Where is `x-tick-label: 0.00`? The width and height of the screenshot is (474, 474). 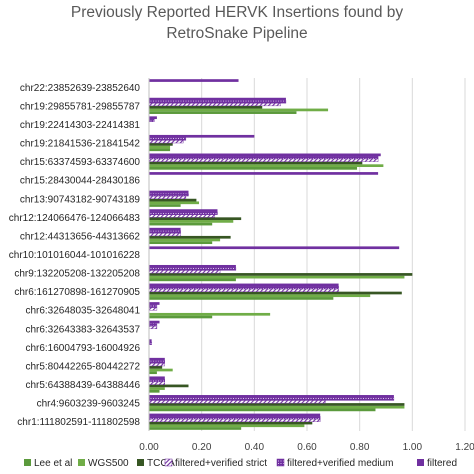
x-tick-label: 0.00 is located at coordinates (149, 447).